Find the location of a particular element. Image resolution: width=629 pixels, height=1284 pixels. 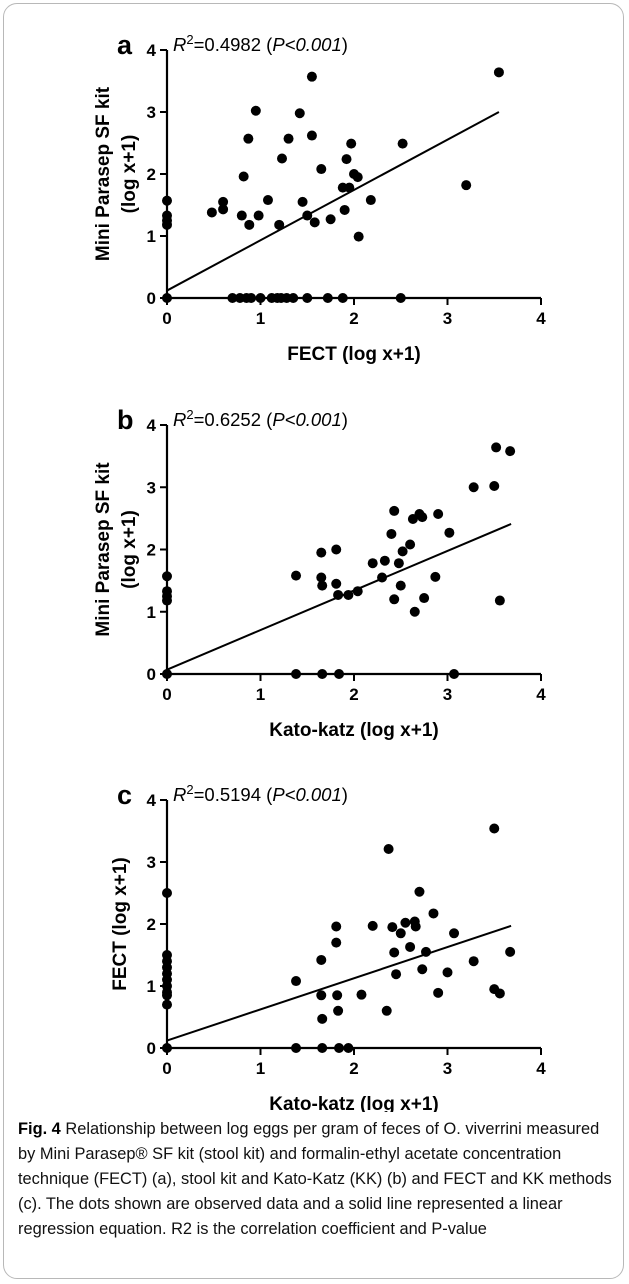

x-tick-label: 3 is located at coordinates (447, 318).